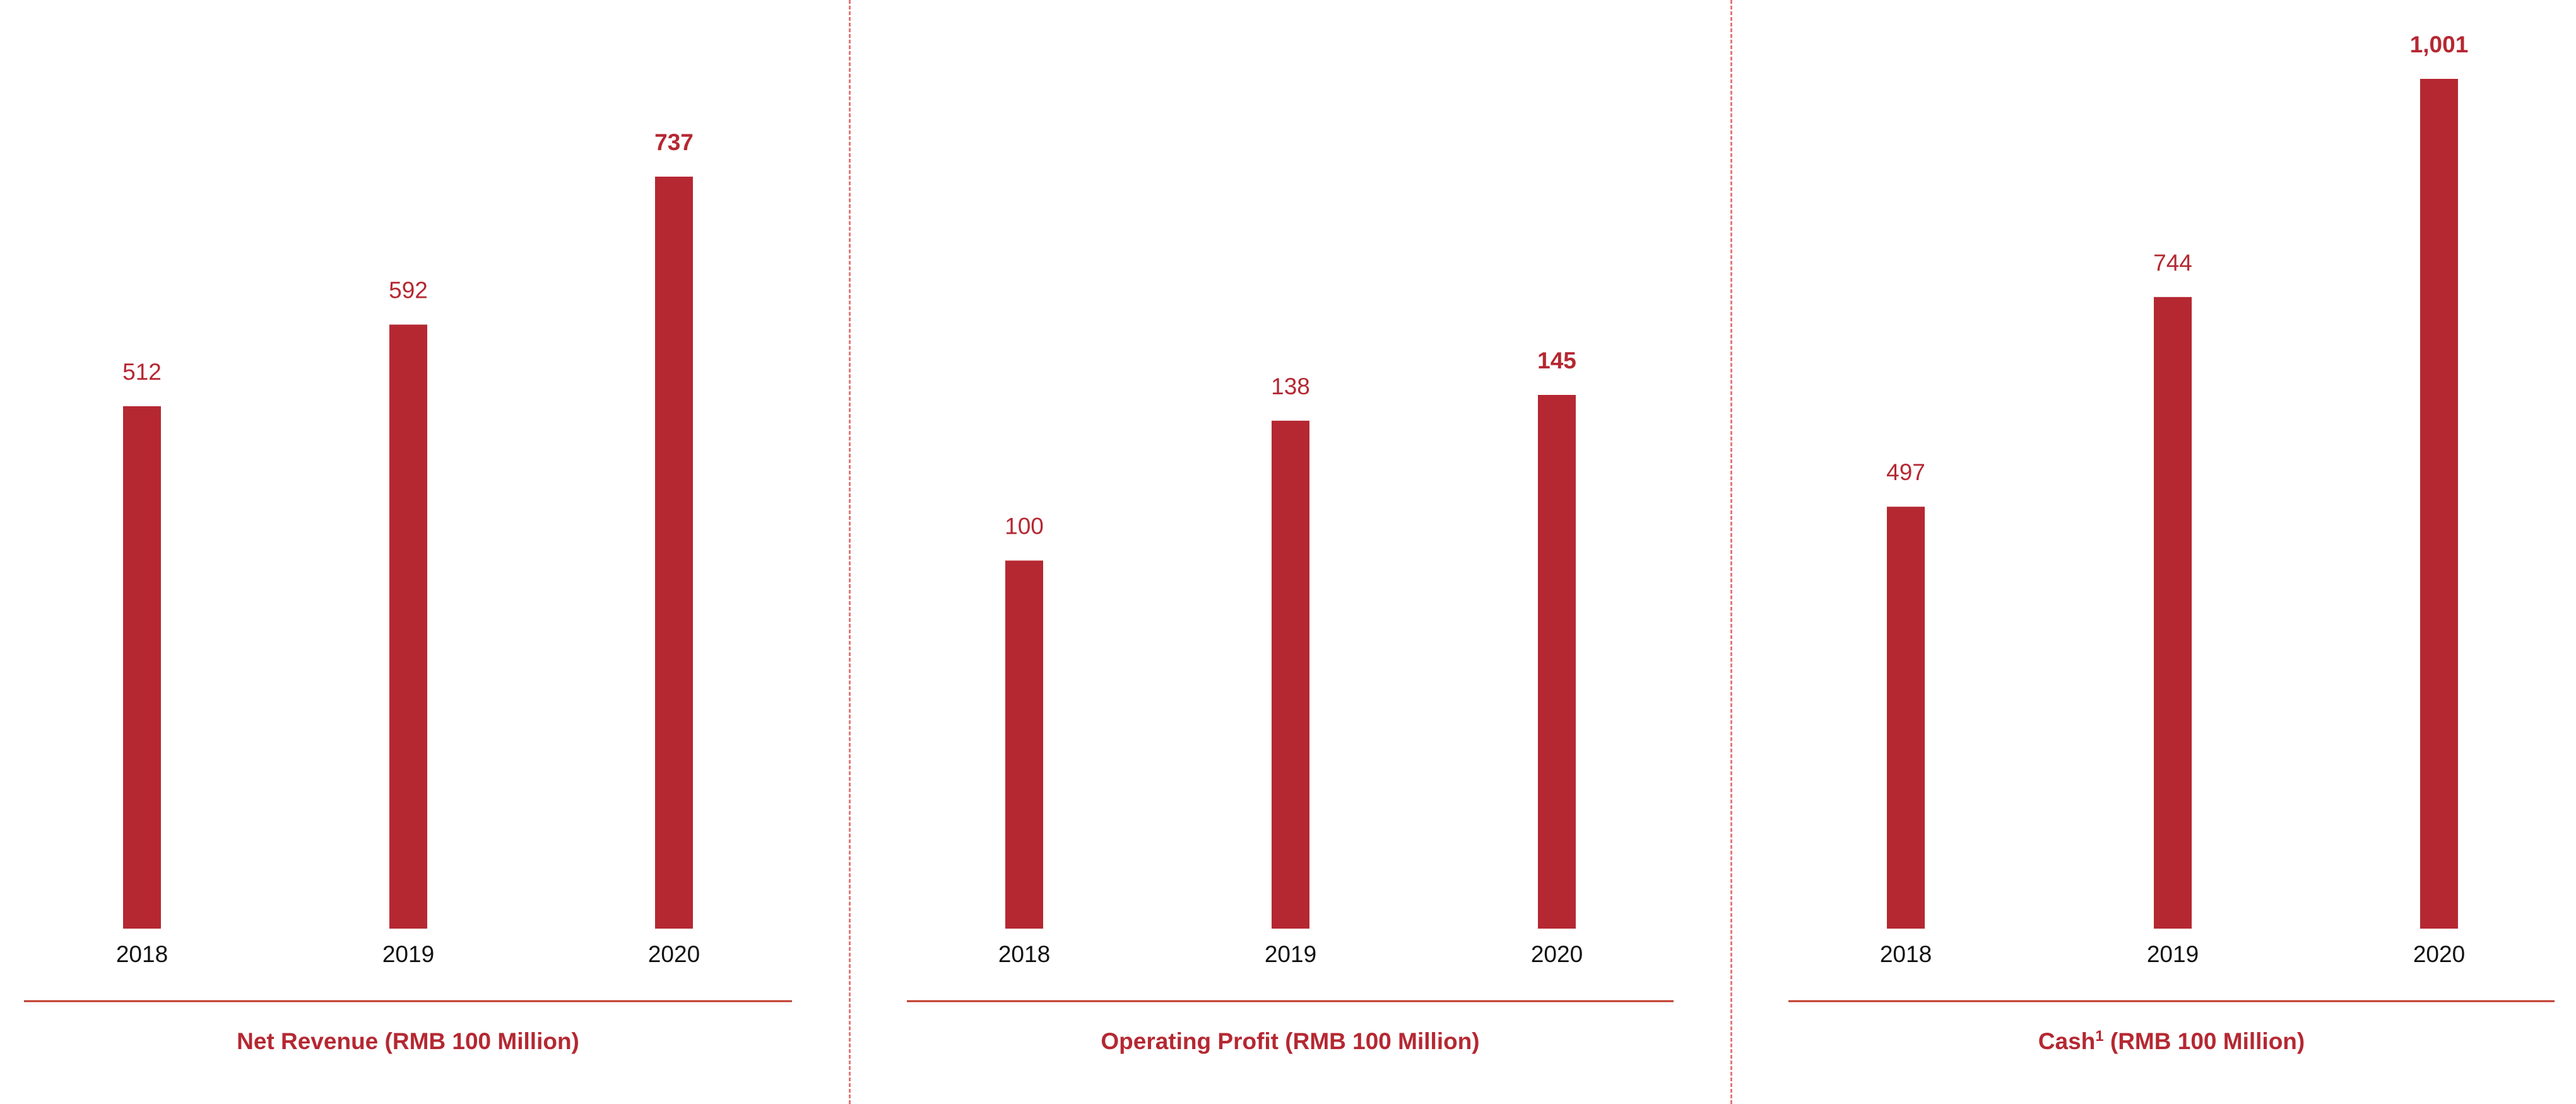  Describe the element at coordinates (1906, 472) in the screenshot. I see `value-label-2018: 497` at that location.